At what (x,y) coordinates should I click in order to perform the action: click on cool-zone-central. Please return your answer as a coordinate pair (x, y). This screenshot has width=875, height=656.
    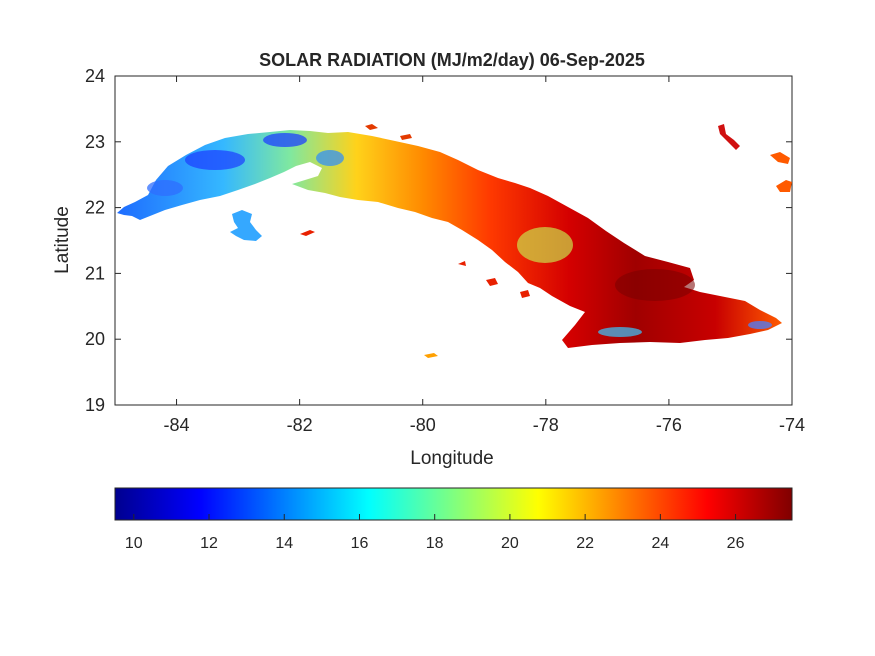
    Looking at the image, I should click on (330, 158).